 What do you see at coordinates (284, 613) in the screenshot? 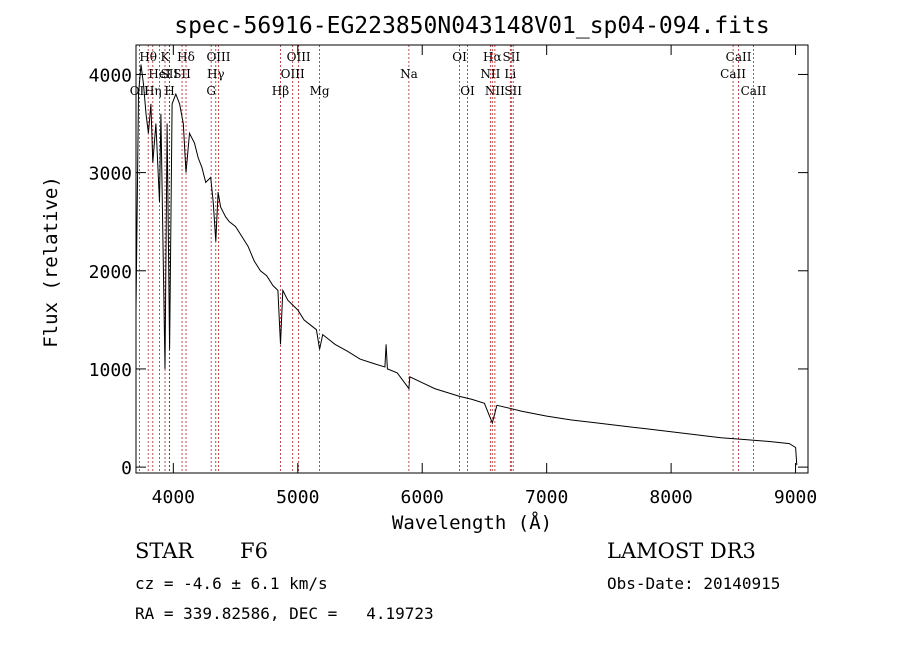
I see `coordinates-text: RA = 339.82586, DEC = 4.19723` at bounding box center [284, 613].